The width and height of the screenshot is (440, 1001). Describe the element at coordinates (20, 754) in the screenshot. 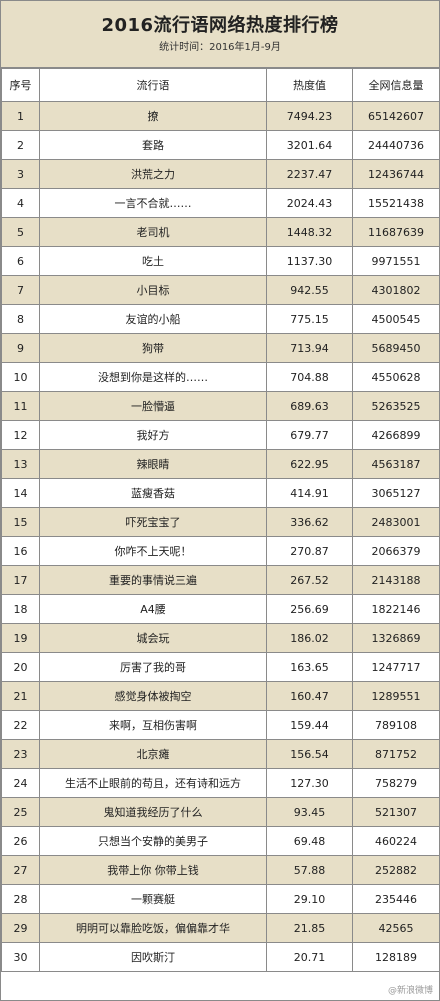

I see `rank-cell: 23` at that location.